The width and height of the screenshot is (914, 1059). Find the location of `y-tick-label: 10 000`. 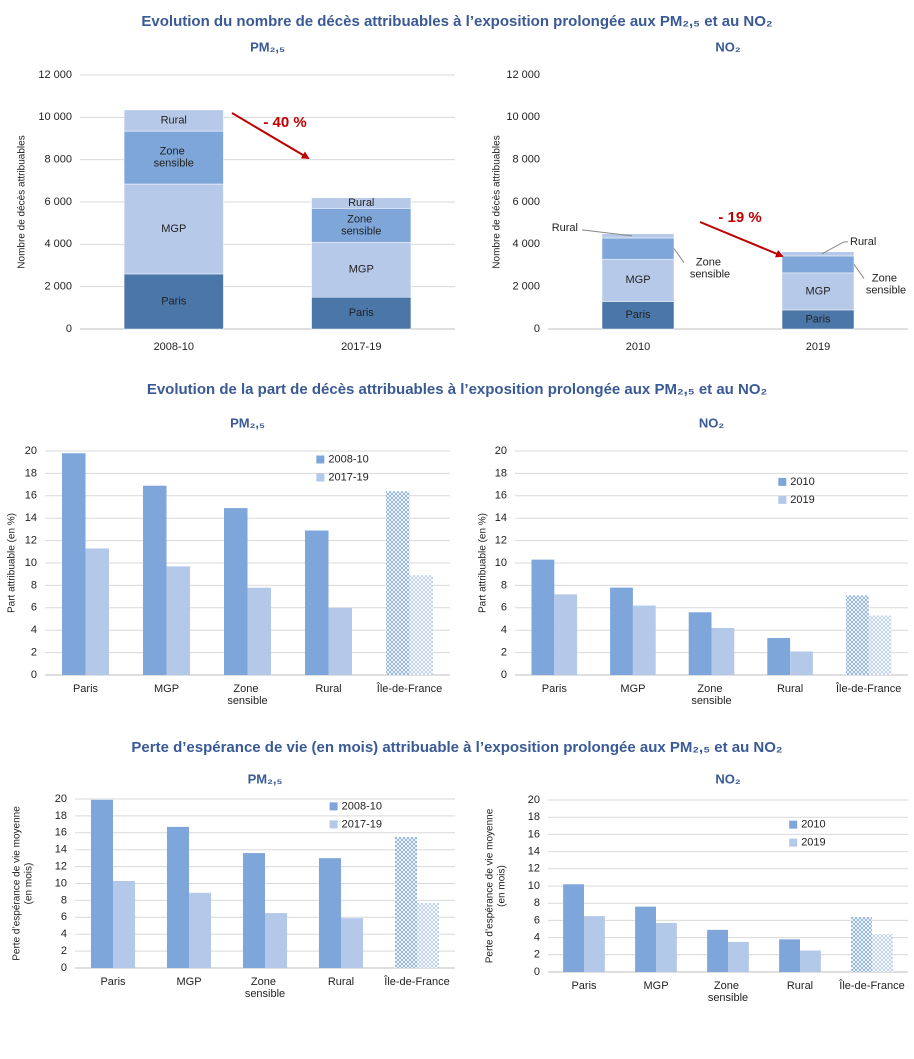

y-tick-label: 10 000 is located at coordinates (55, 117).